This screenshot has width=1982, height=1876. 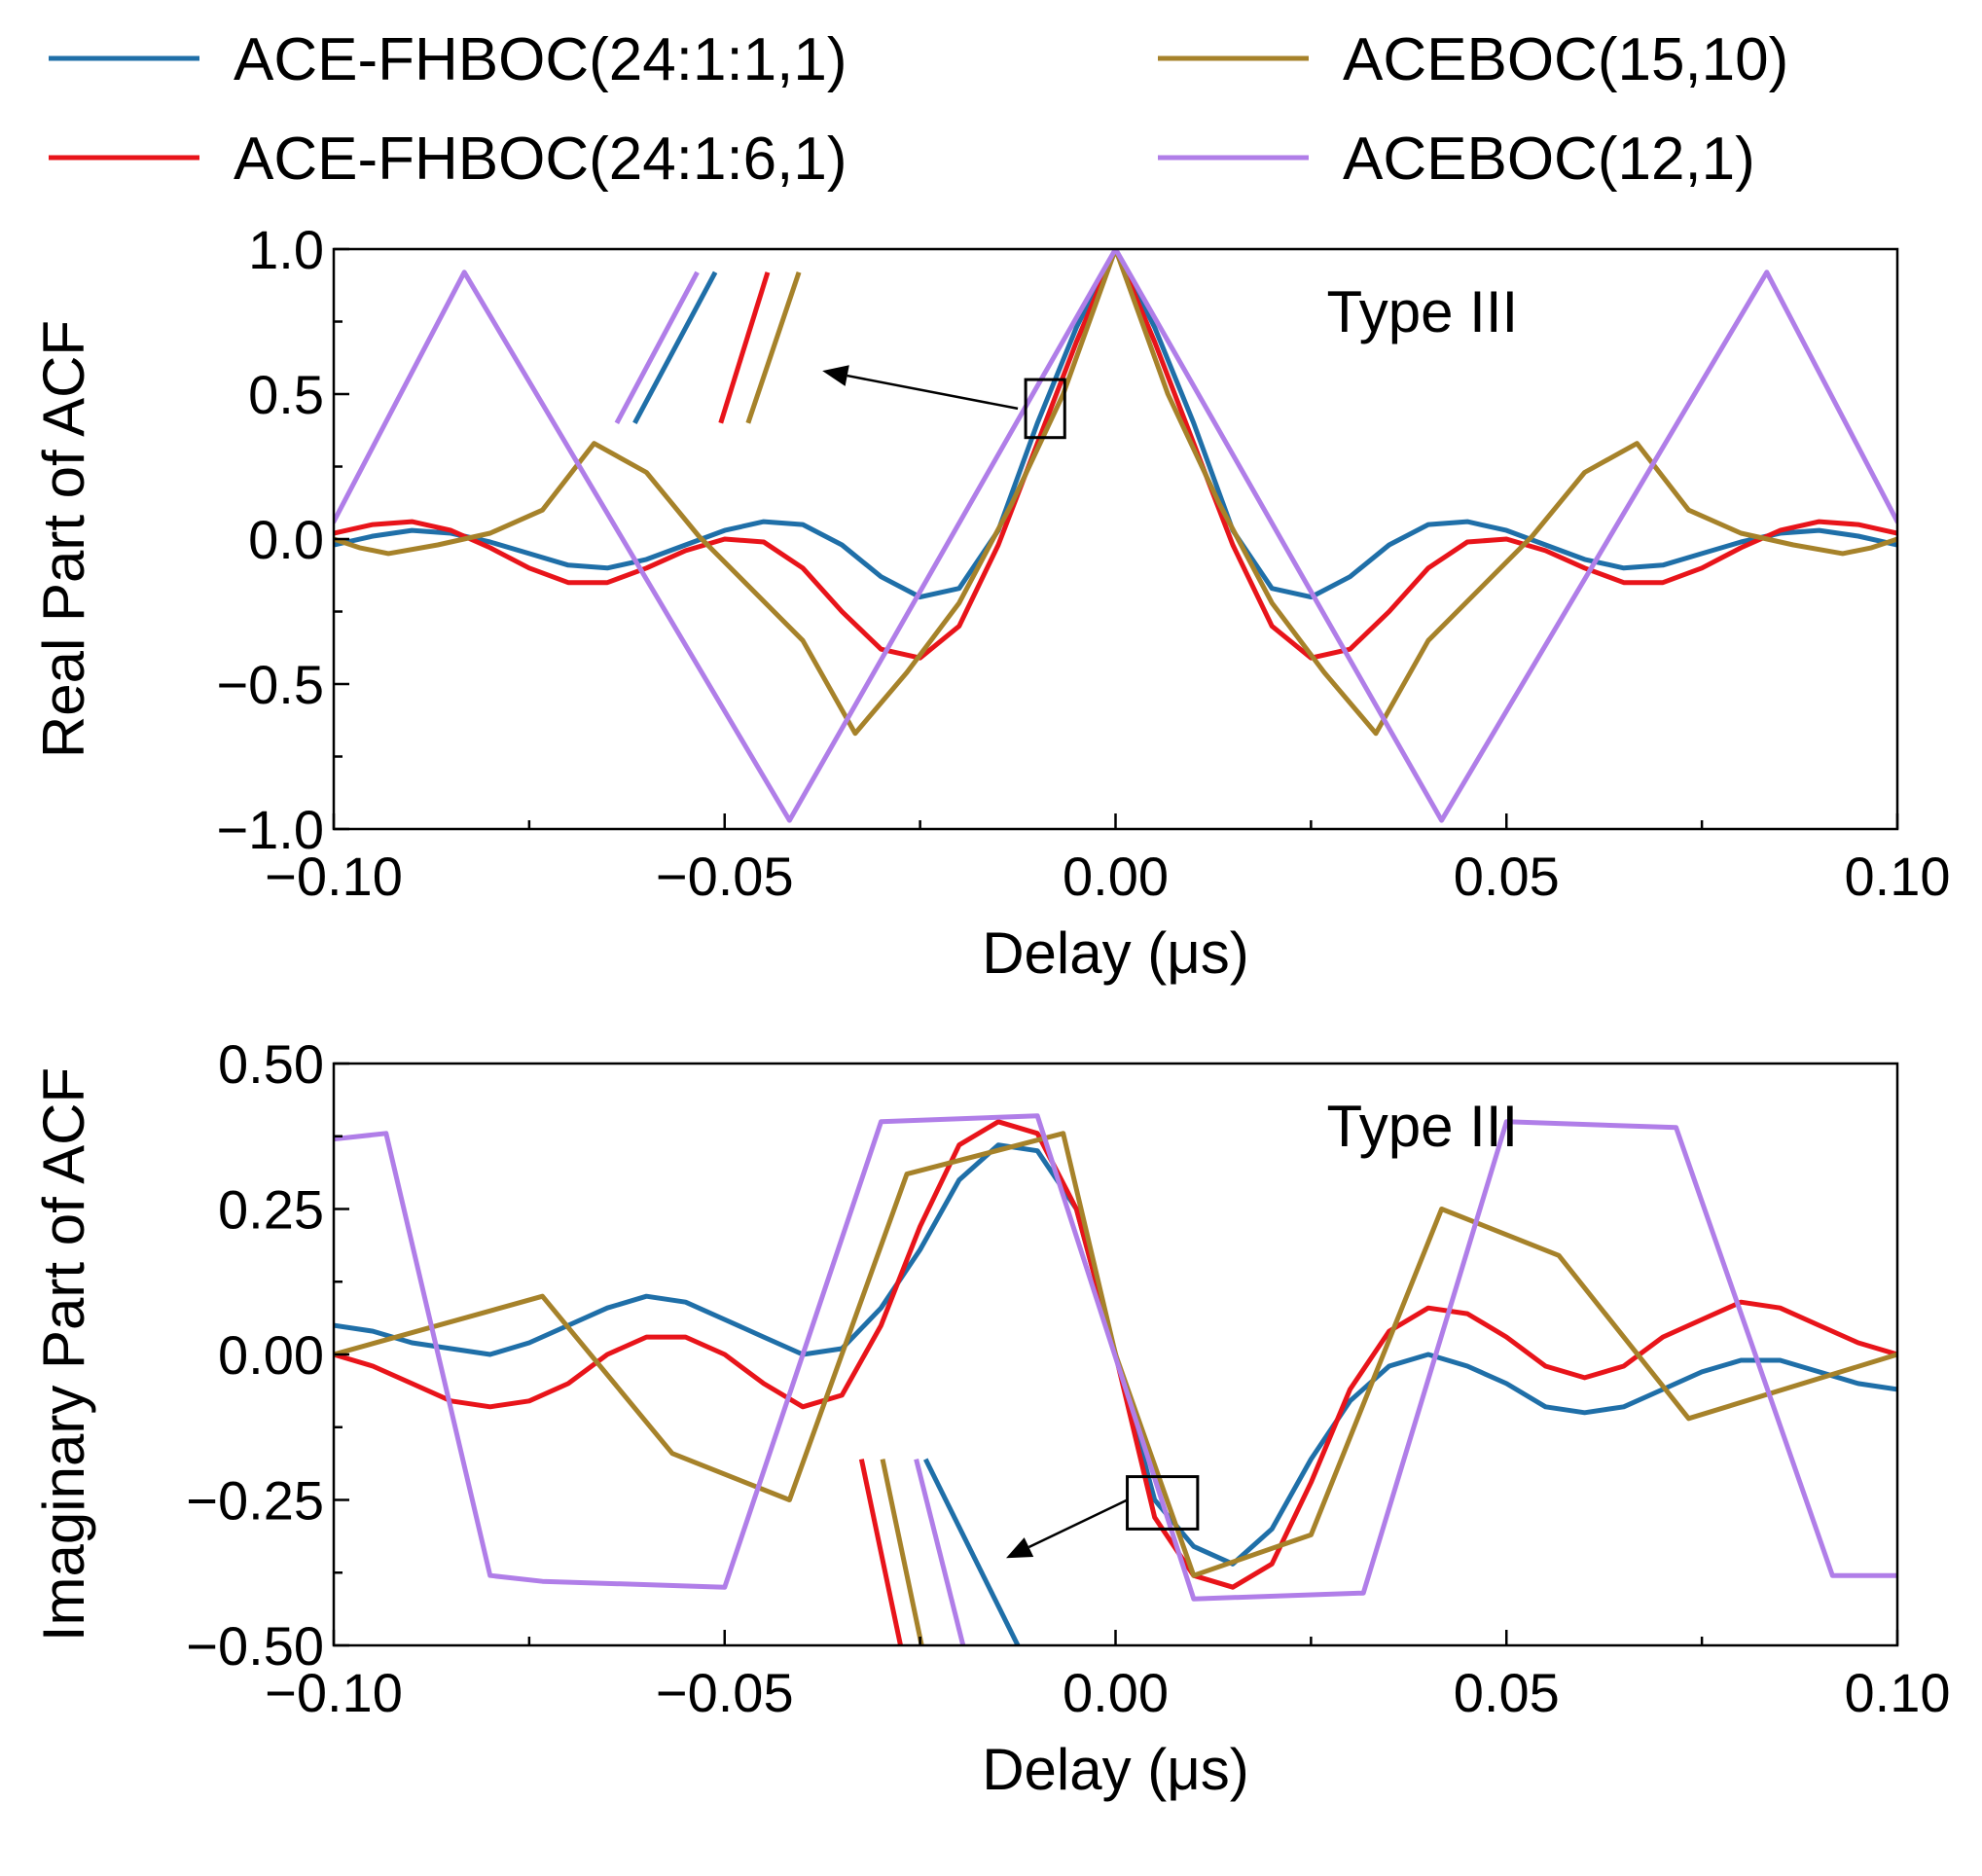 What do you see at coordinates (840, 355) in the screenshot?
I see `real-zoom-inset` at bounding box center [840, 355].